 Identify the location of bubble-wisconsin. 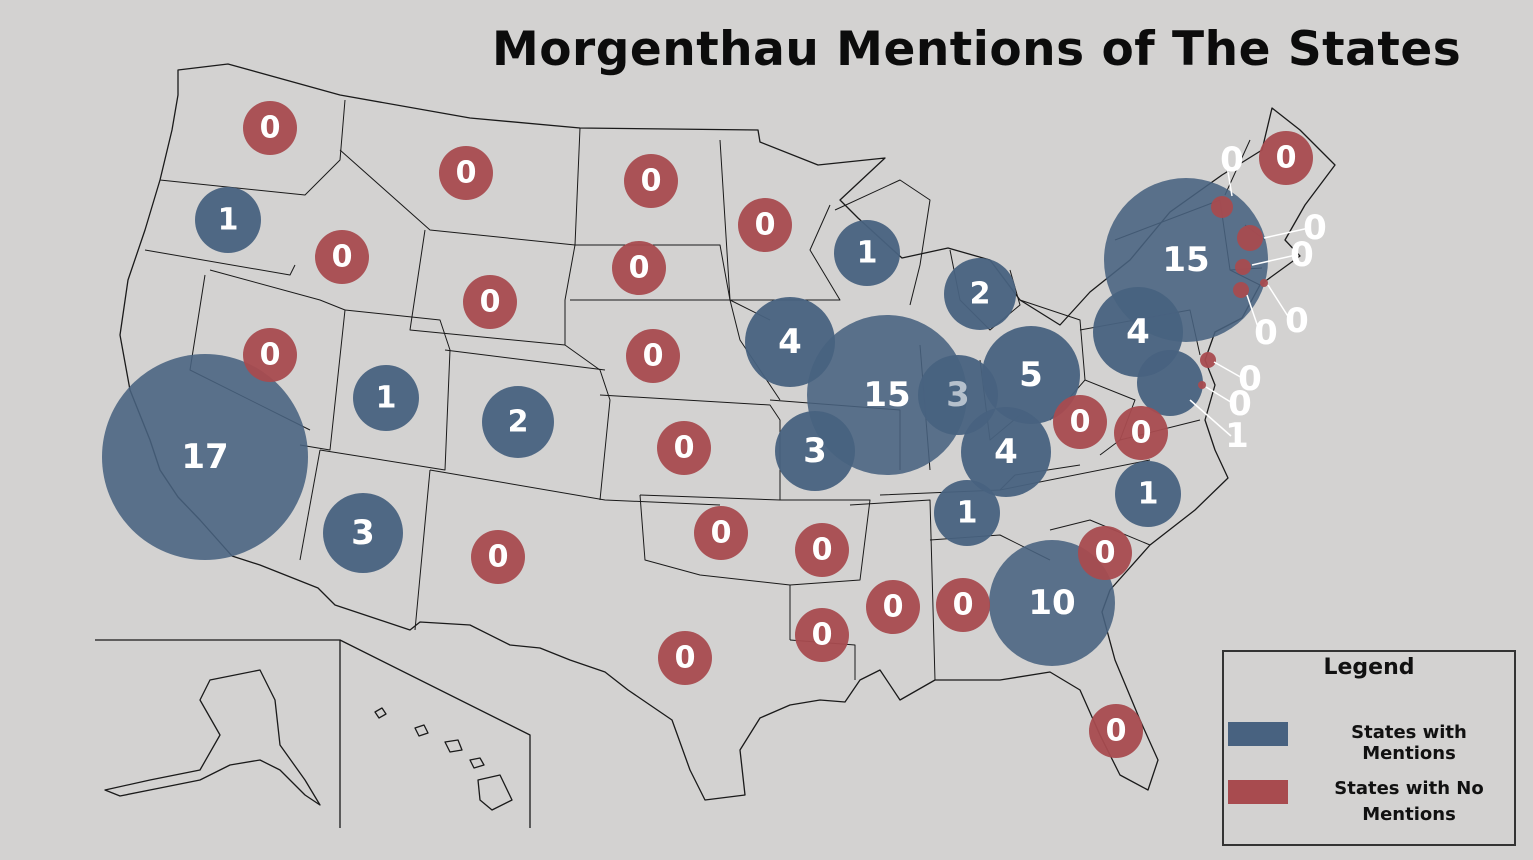
(867, 253).